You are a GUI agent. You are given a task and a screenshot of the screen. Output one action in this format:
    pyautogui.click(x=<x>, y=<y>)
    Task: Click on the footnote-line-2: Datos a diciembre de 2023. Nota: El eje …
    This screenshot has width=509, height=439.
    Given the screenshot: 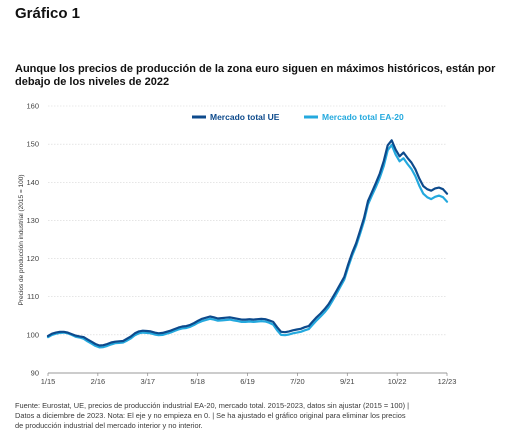 What is the action you would take?
    pyautogui.click(x=210, y=415)
    